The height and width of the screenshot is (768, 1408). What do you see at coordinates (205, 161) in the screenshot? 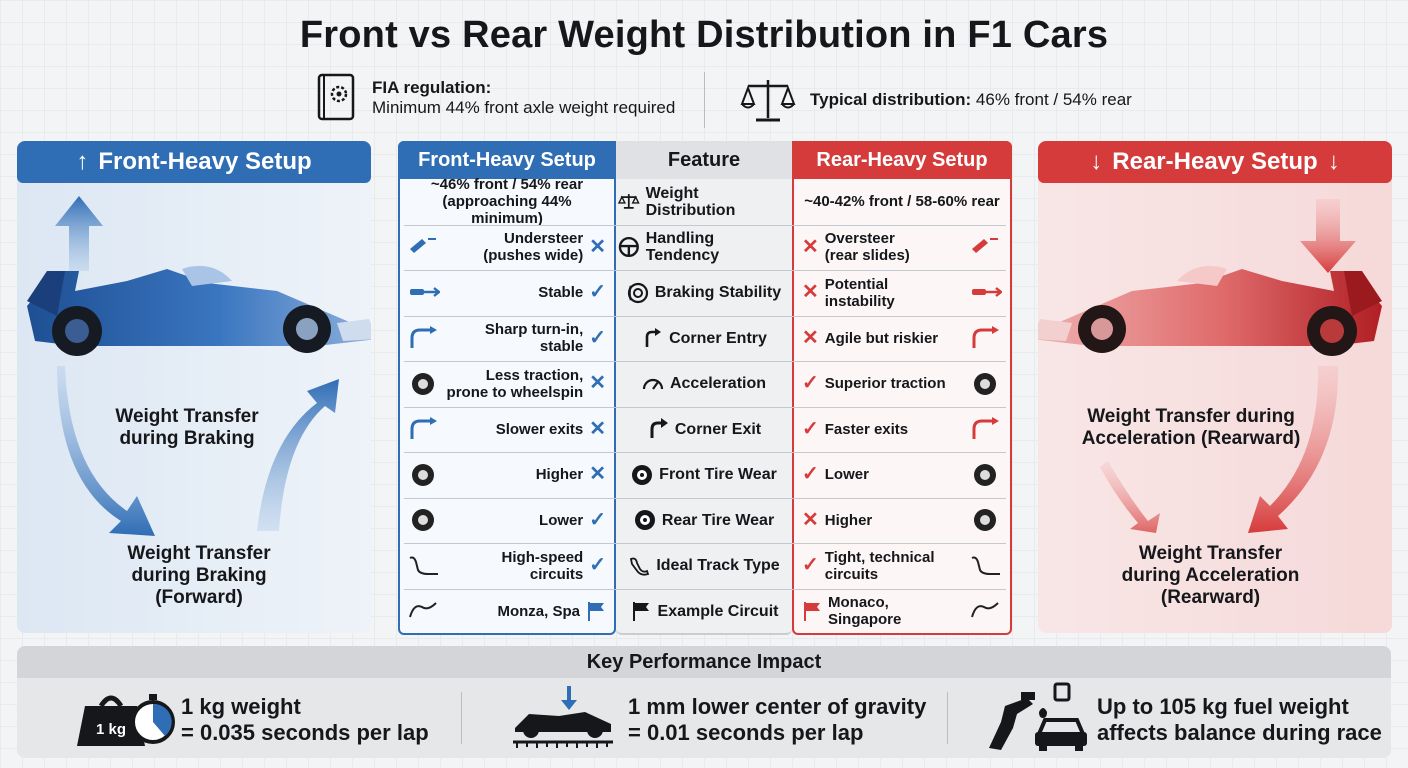
I see `front-heavy-panel-title: Front-Heavy Setup` at bounding box center [205, 161].